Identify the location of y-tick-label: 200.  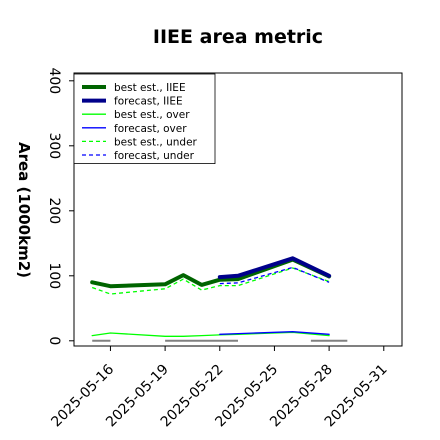
(54, 210).